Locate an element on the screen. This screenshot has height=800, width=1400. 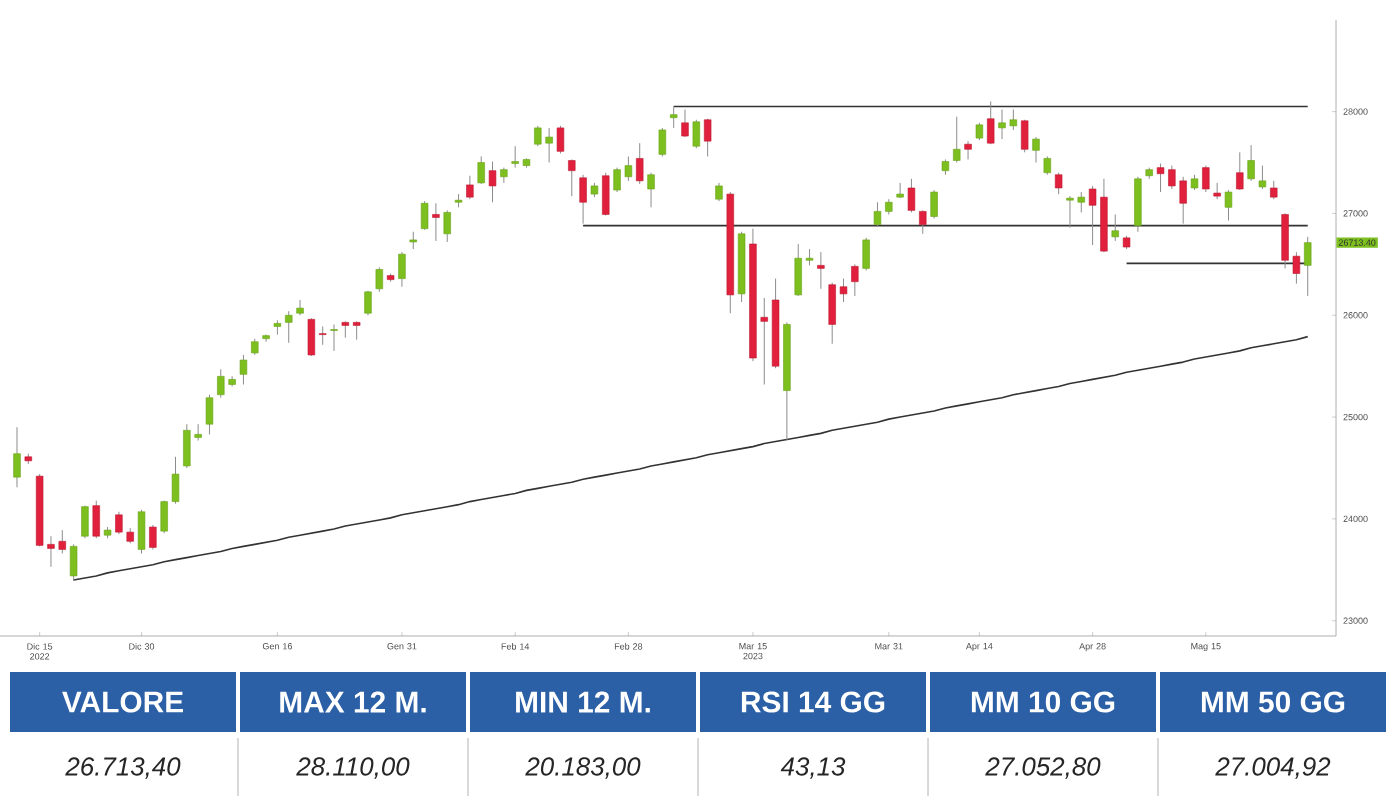
text: 43,13 is located at coordinates (813, 768).